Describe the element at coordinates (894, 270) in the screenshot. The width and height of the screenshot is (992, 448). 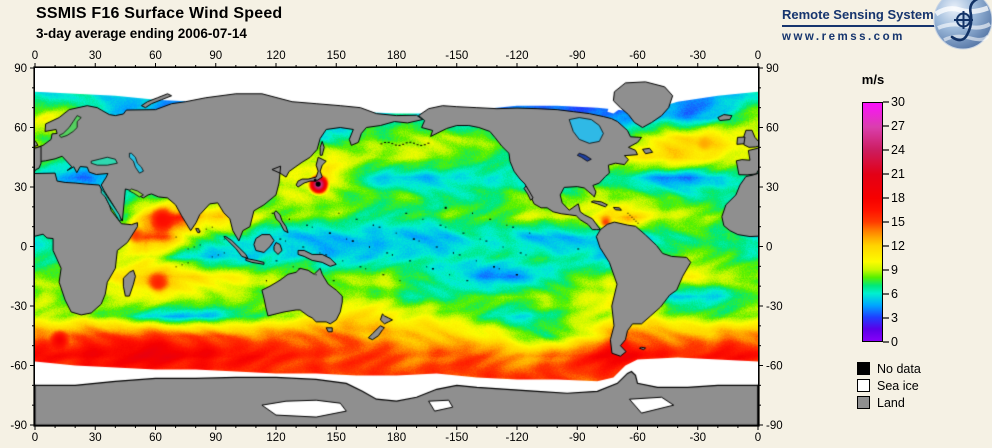
I see `svg-text: 9` at that location.